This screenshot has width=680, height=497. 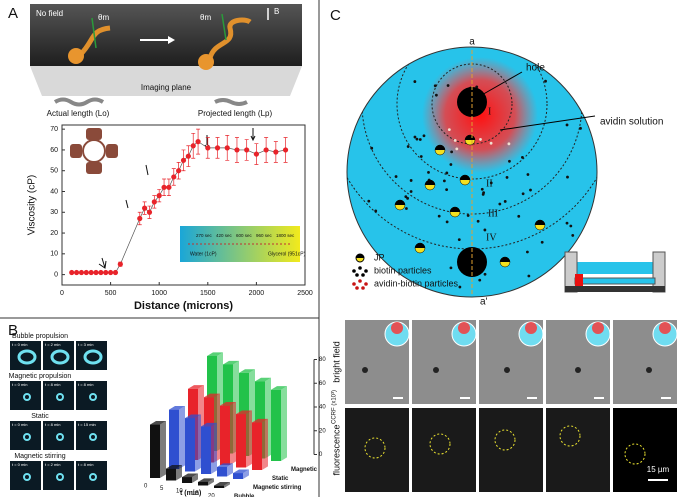 What do you see at coordinates (166, 81) in the screenshot?
I see `imaging-plane` at bounding box center [166, 81].